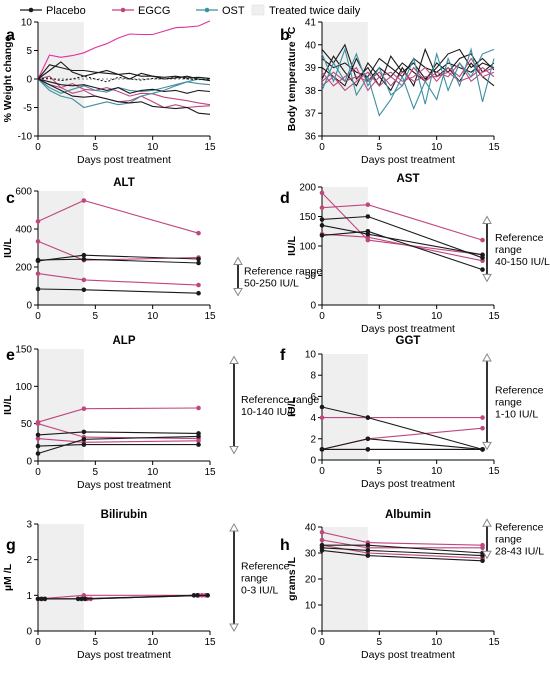  What do you see at coordinates (124, 160) in the screenshot?
I see `x-axis-label-a: Days post treatment` at bounding box center [124, 160].